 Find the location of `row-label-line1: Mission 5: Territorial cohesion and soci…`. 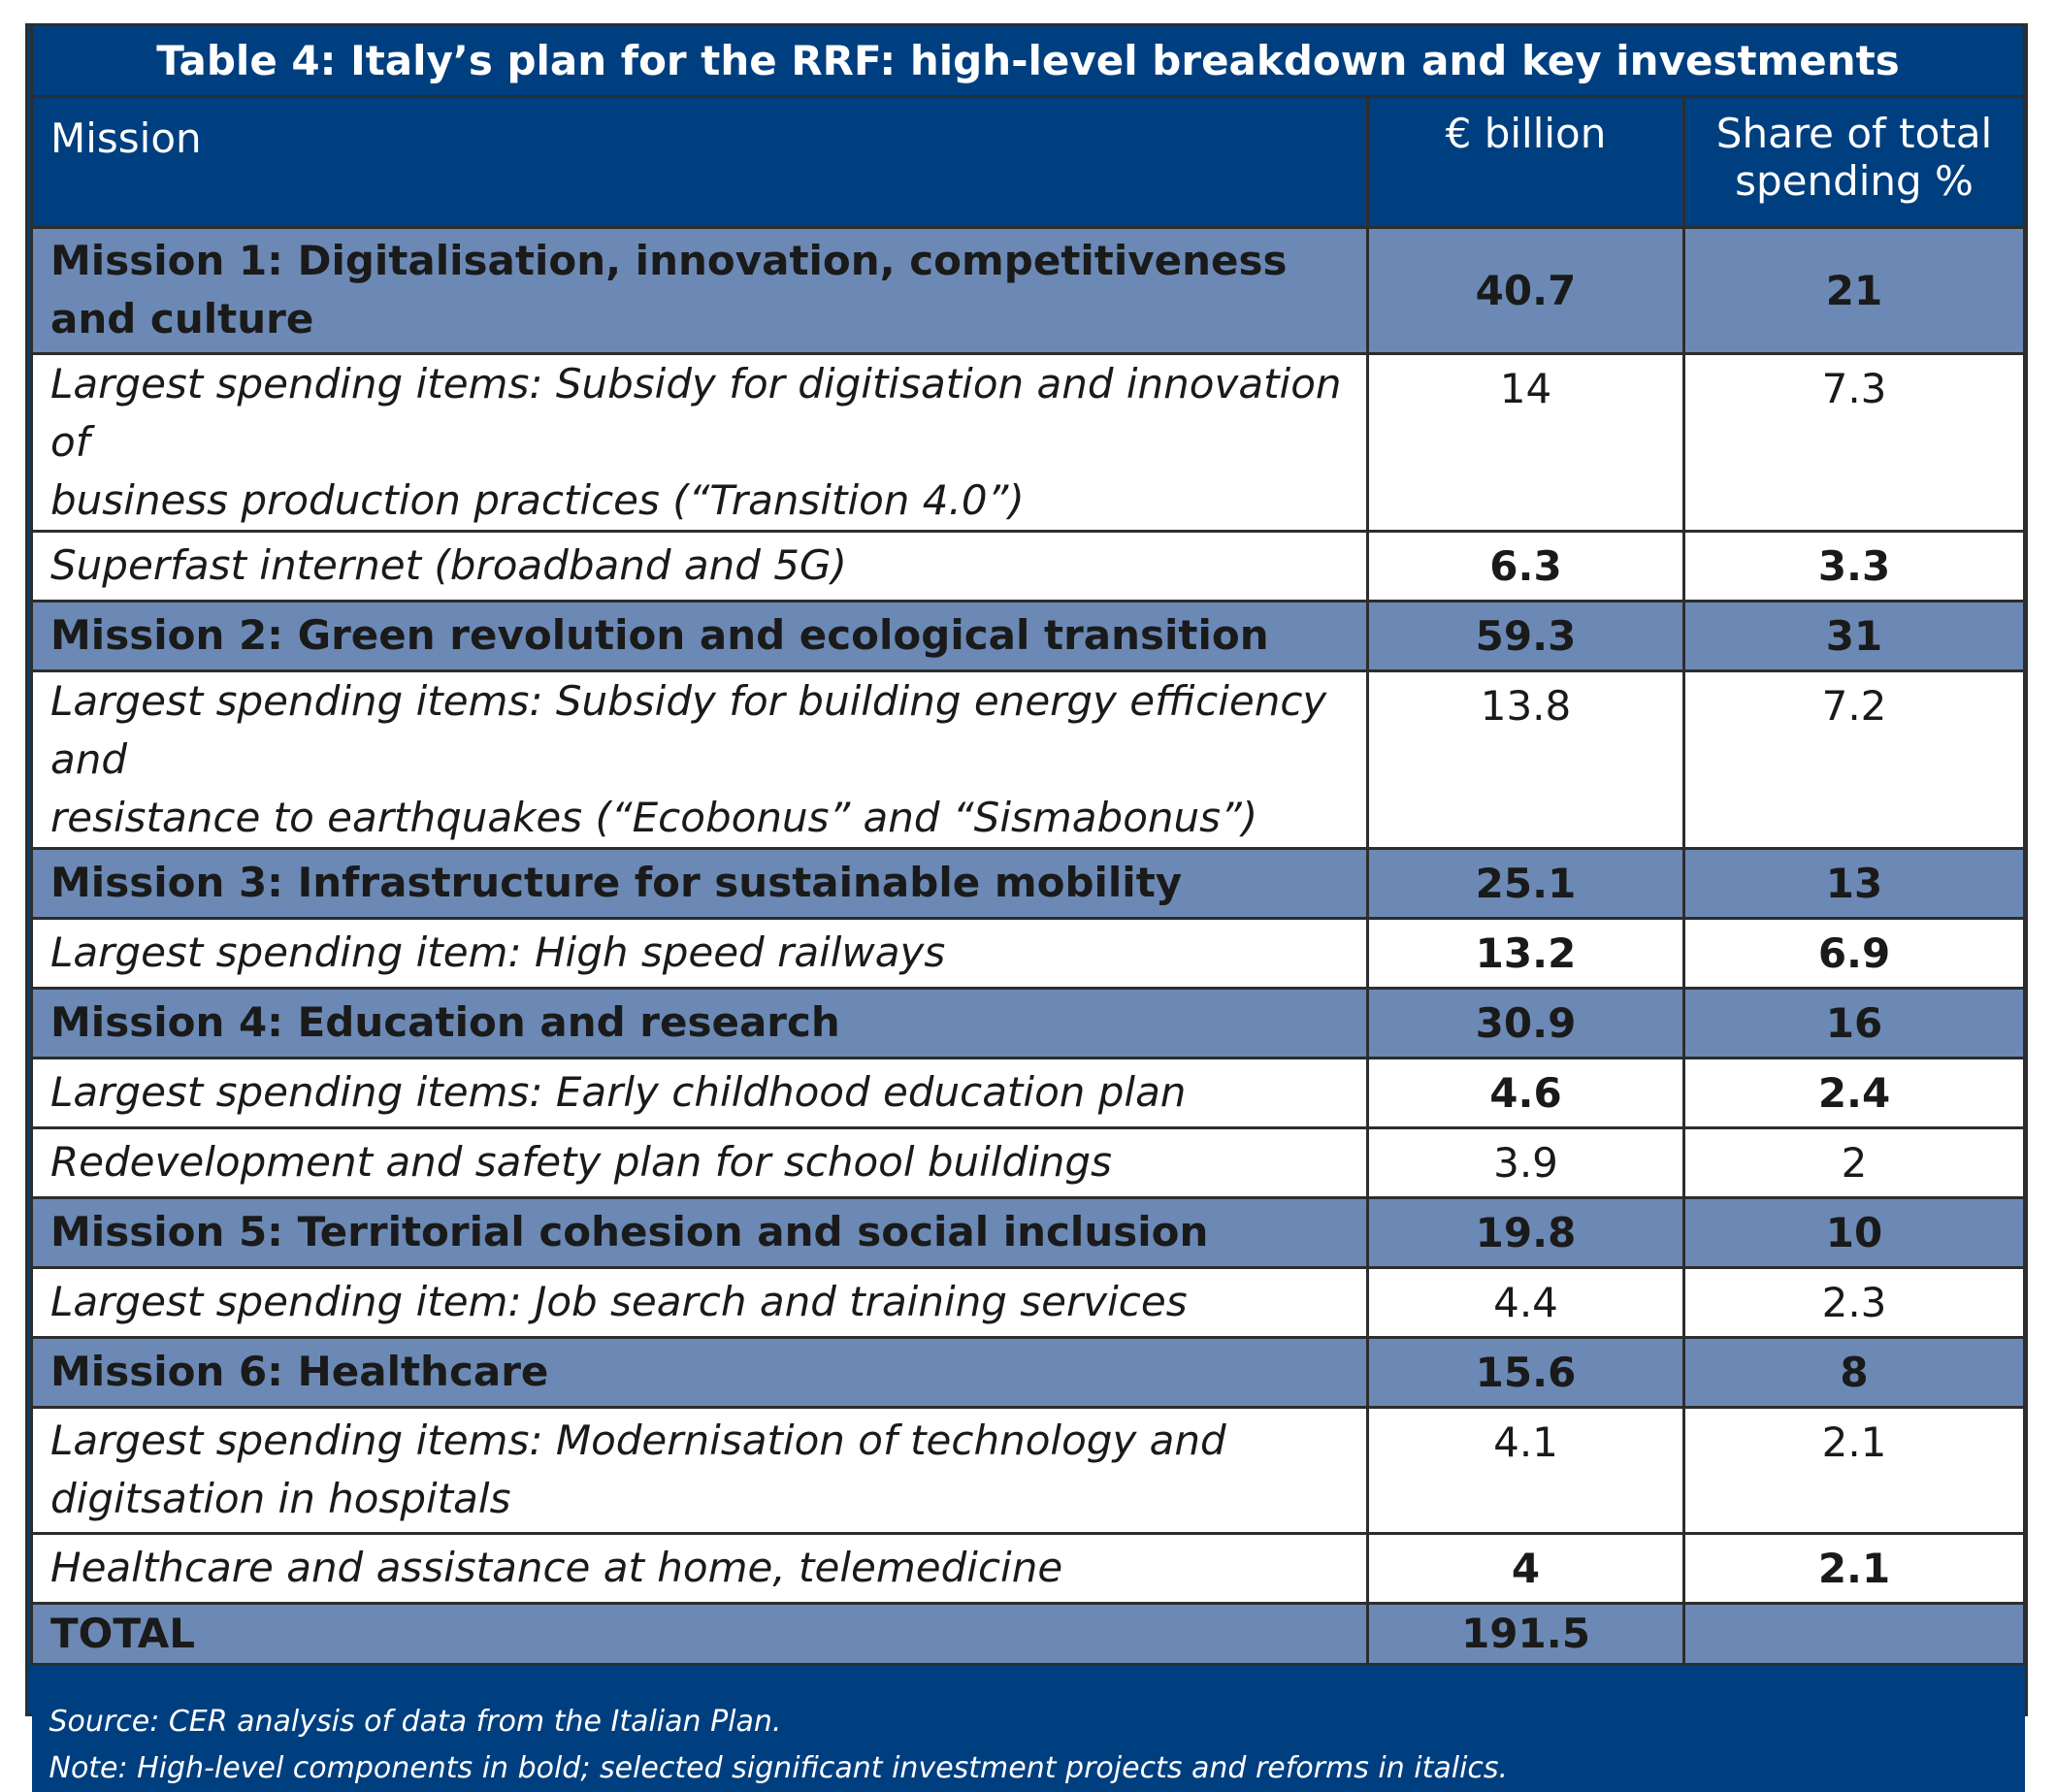

row-label-line1: Mission 5: Territorial cohesion and soci… is located at coordinates (629, 1231).